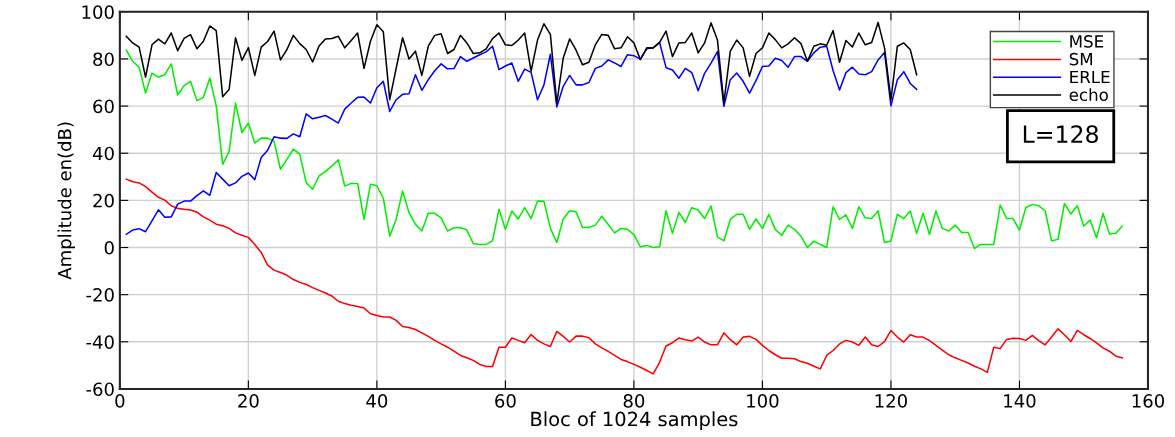 The image size is (1175, 437). I want to click on x-tick-label: 160, so click(1148, 401).